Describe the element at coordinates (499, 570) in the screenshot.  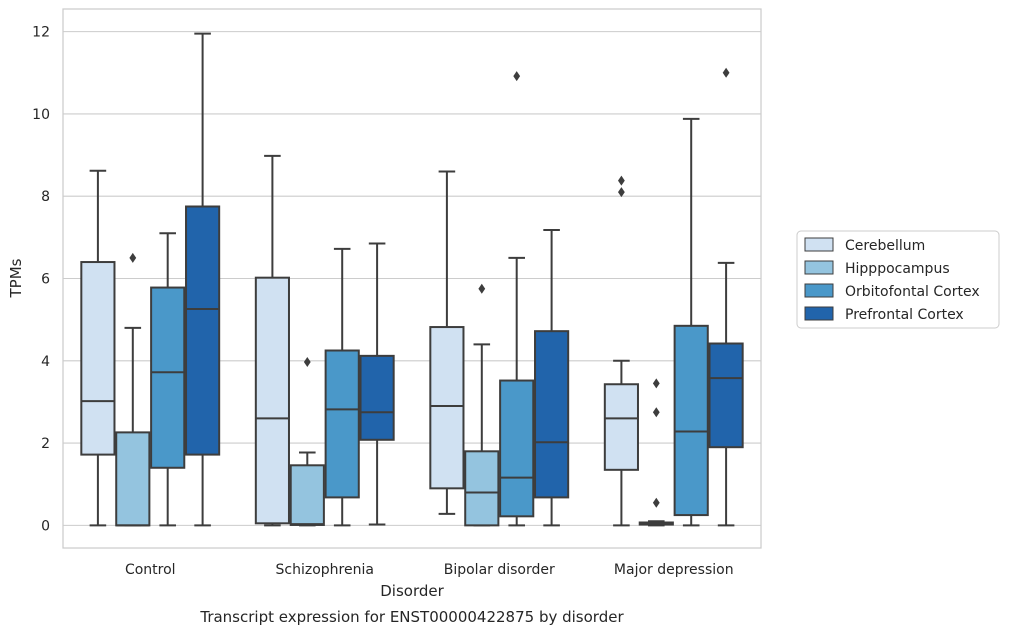
I see `x-tick-label: Bipolar disorder` at that location.